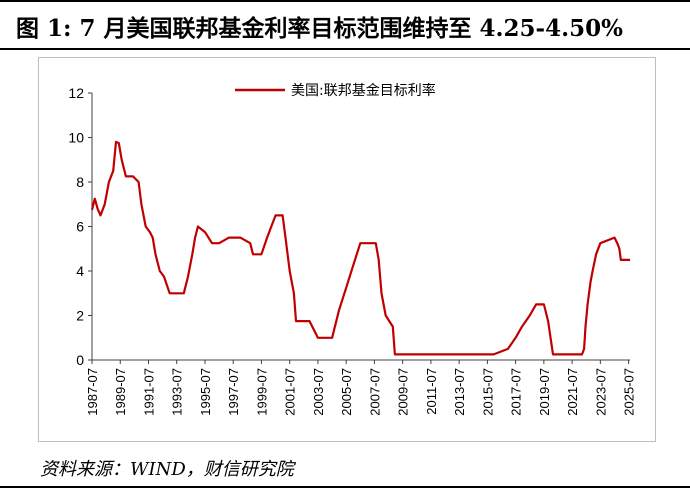 The image size is (690, 500). What do you see at coordinates (431, 391) in the screenshot?
I see `x-tick-label: 2011-07` at bounding box center [431, 391].